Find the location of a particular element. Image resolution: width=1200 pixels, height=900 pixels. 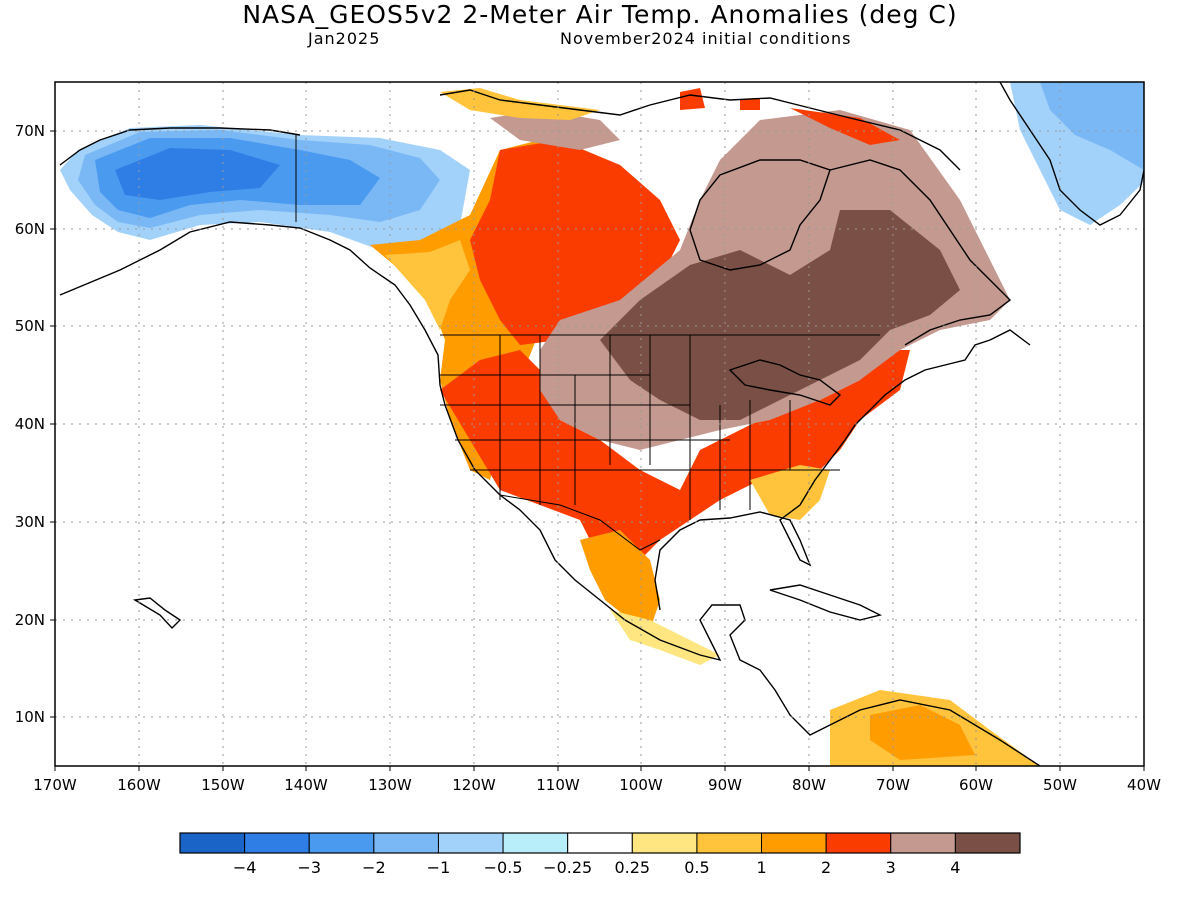

colorbar-label: 2 is located at coordinates (826, 867).